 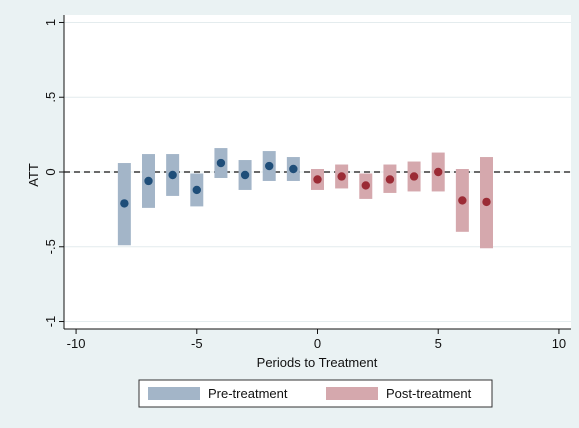 I want to click on legend-swatch-pre-treatment, so click(x=174, y=393).